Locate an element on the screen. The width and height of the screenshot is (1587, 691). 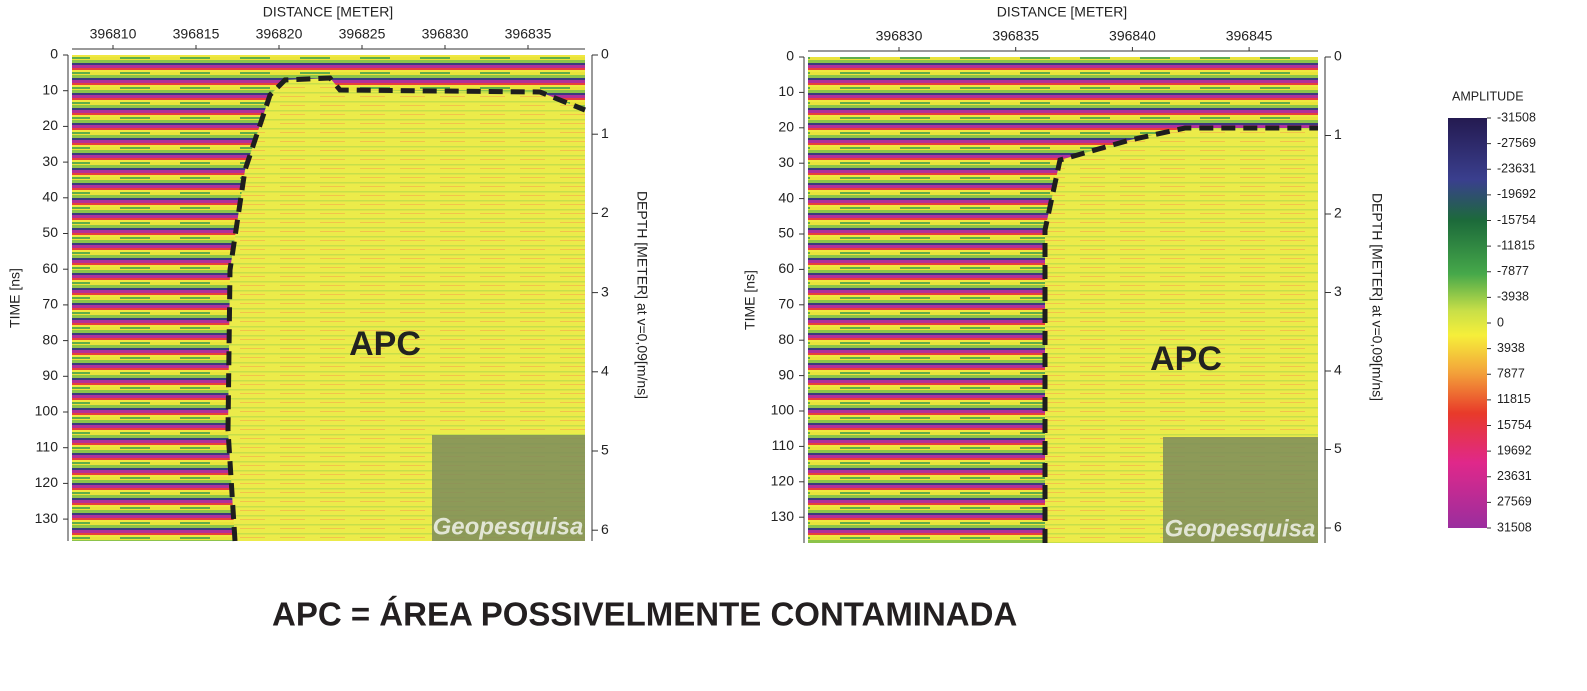
colorbar-tick-label: 31508 is located at coordinates (1514, 527).